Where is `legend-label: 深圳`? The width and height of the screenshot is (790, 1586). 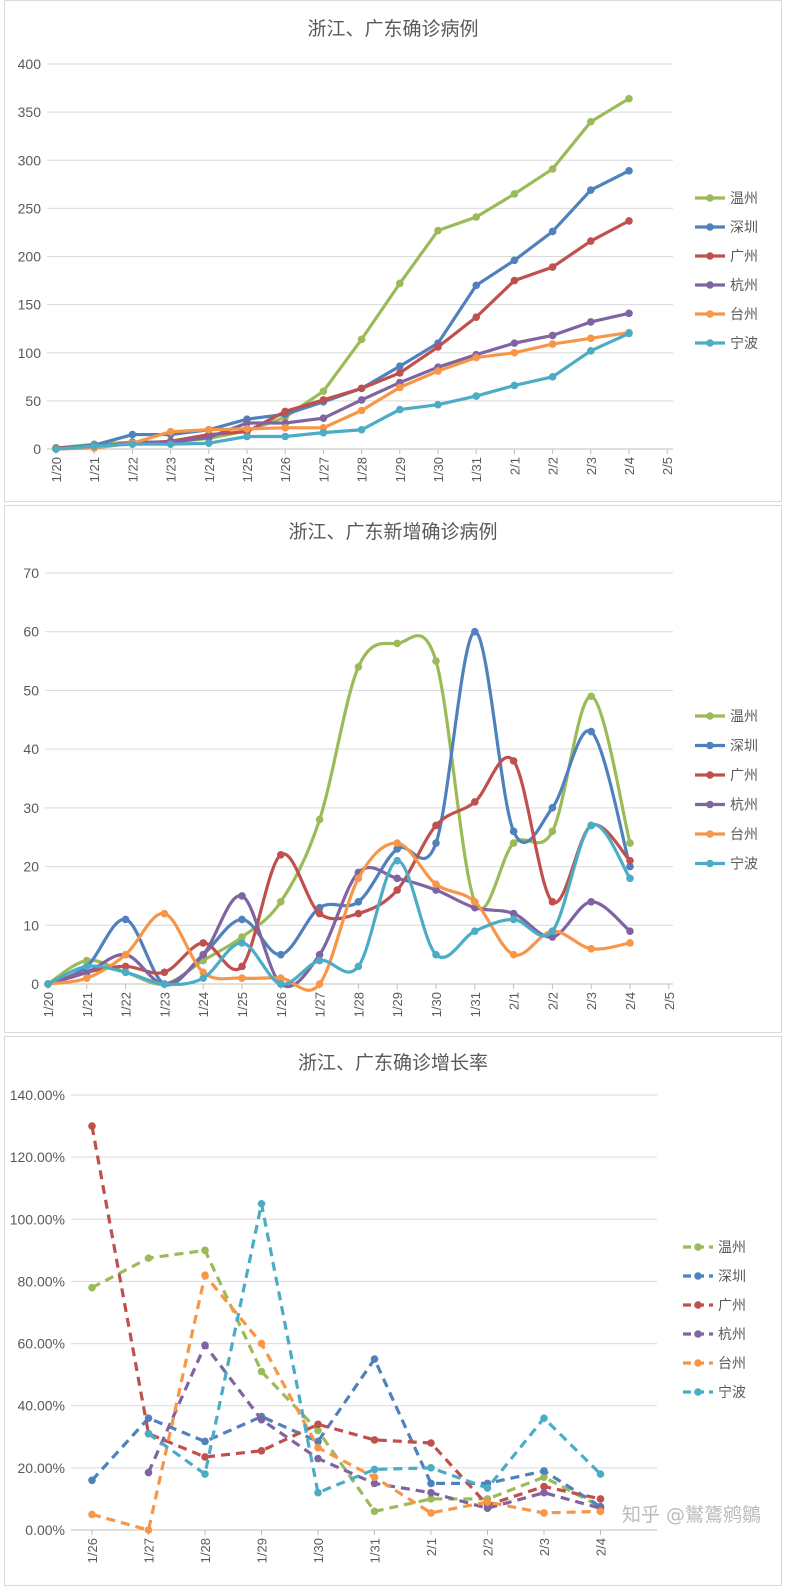 legend-label: 深圳 is located at coordinates (732, 1277).